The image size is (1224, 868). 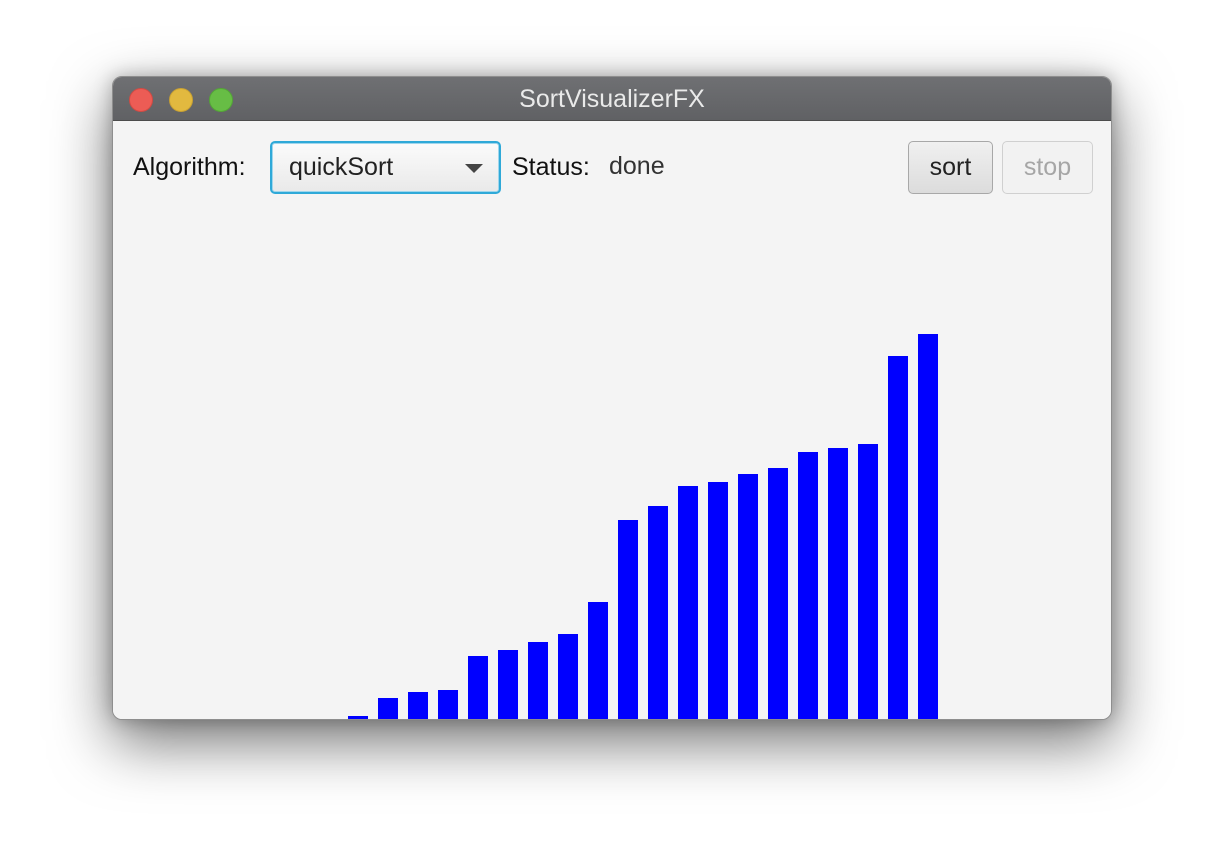 I want to click on algorithm-select-value: quickSort, so click(x=341, y=167).